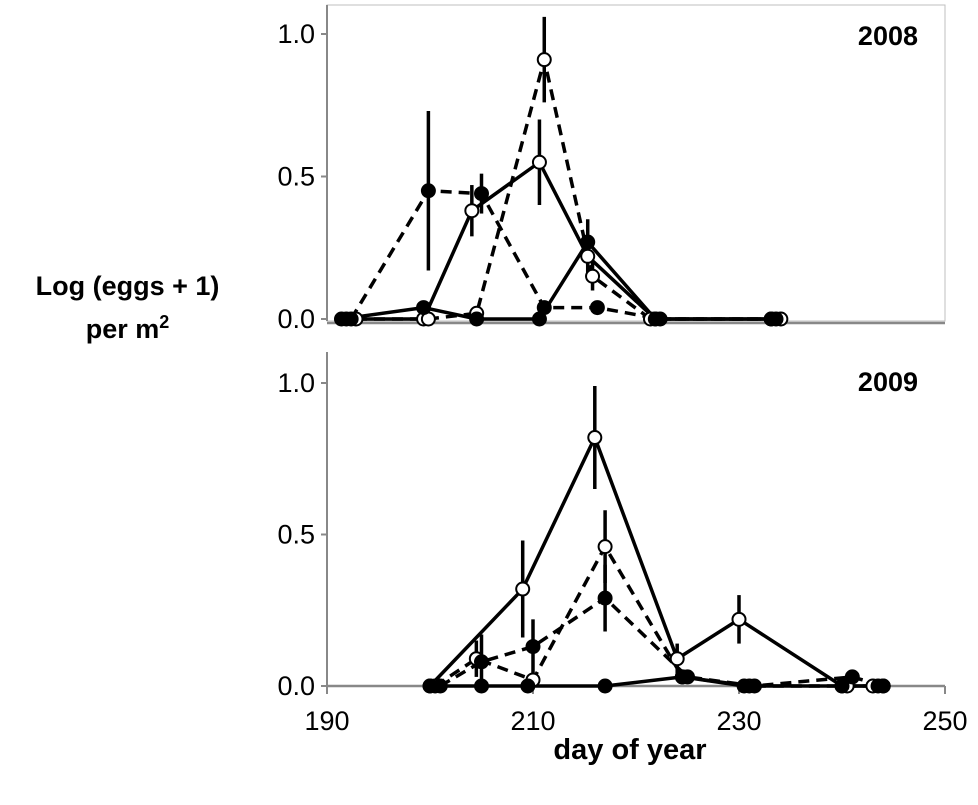 Image resolution: width=978 pixels, height=805 pixels. I want to click on y-axis-label-line1: Log (eggs + 1), so click(127, 286).